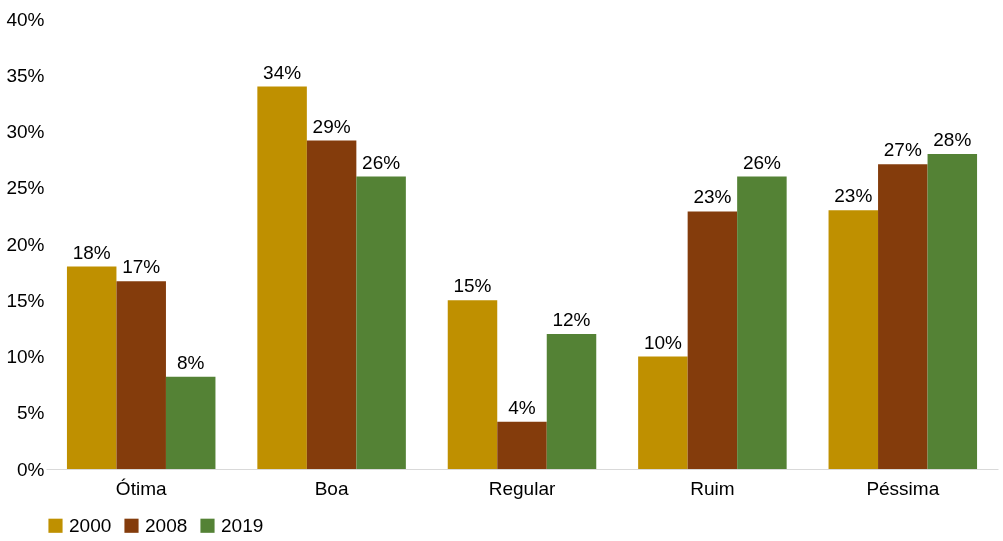 The image size is (1003, 541). What do you see at coordinates (190, 362) in the screenshot?
I see `data-label: 8%` at bounding box center [190, 362].